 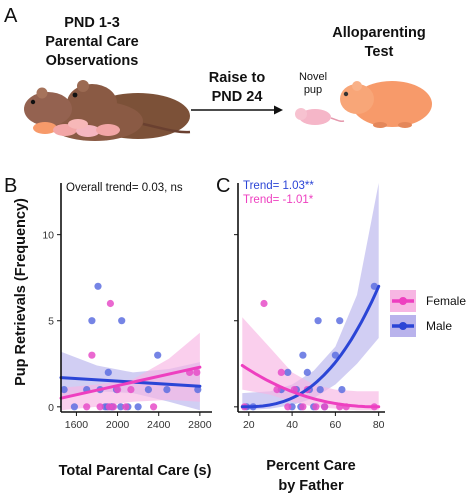 I want to click on chart-c-annotation-male: Trend= 1.03**, so click(x=278, y=186).